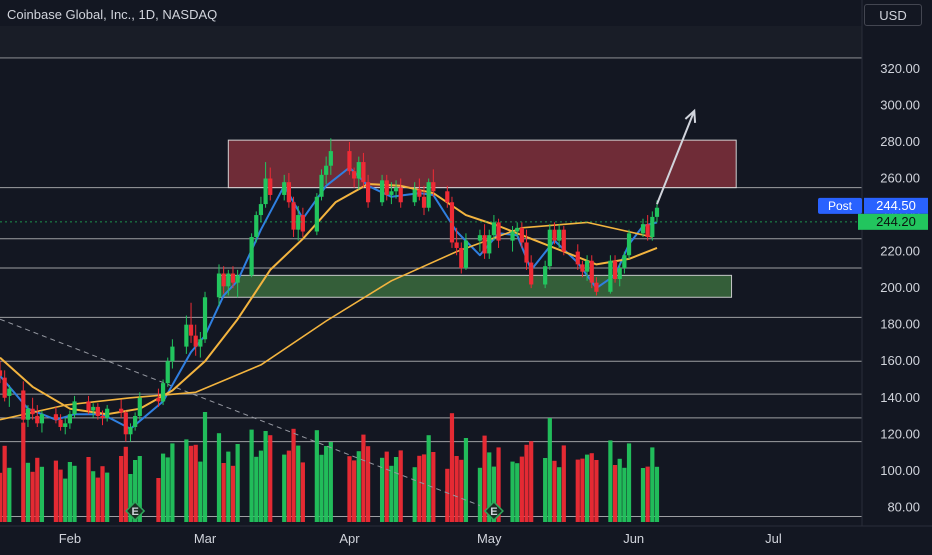 Image resolution: width=932 pixels, height=555 pixels. I want to click on price-tick-label: 300.00, so click(900, 104).